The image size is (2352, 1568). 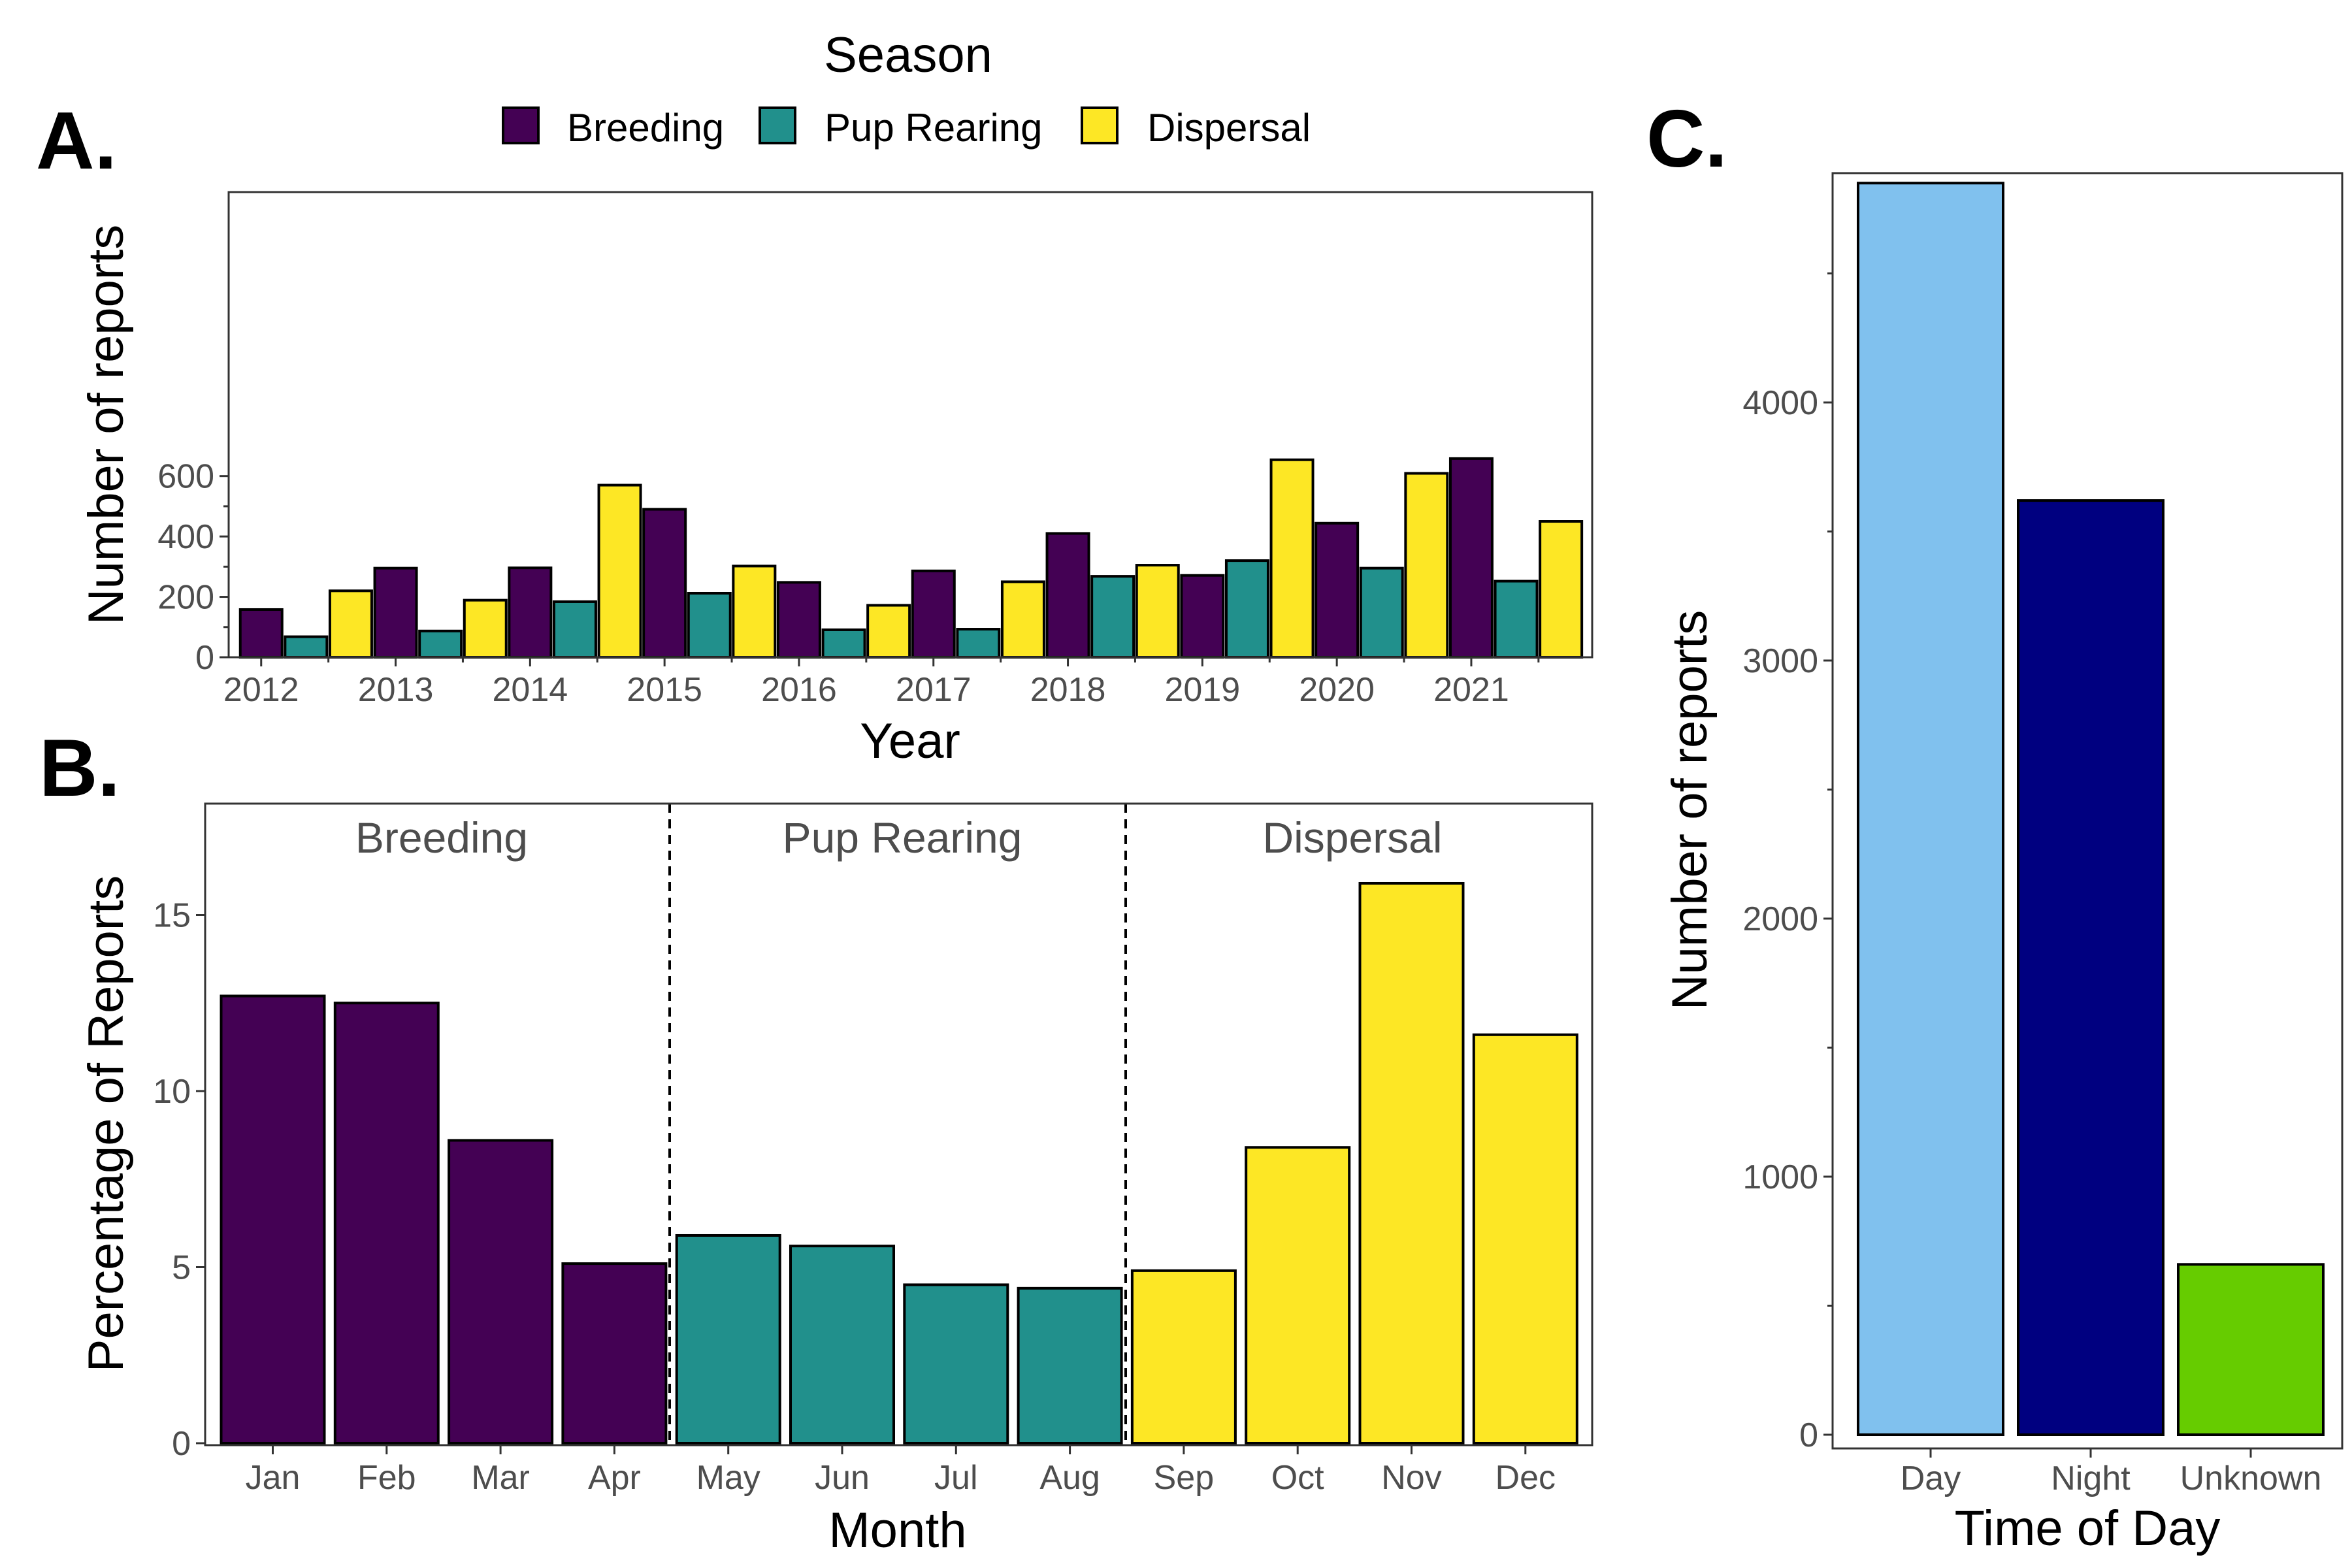 What do you see at coordinates (2091, 1478) in the screenshot?
I see `x-tick-label: Night` at bounding box center [2091, 1478].